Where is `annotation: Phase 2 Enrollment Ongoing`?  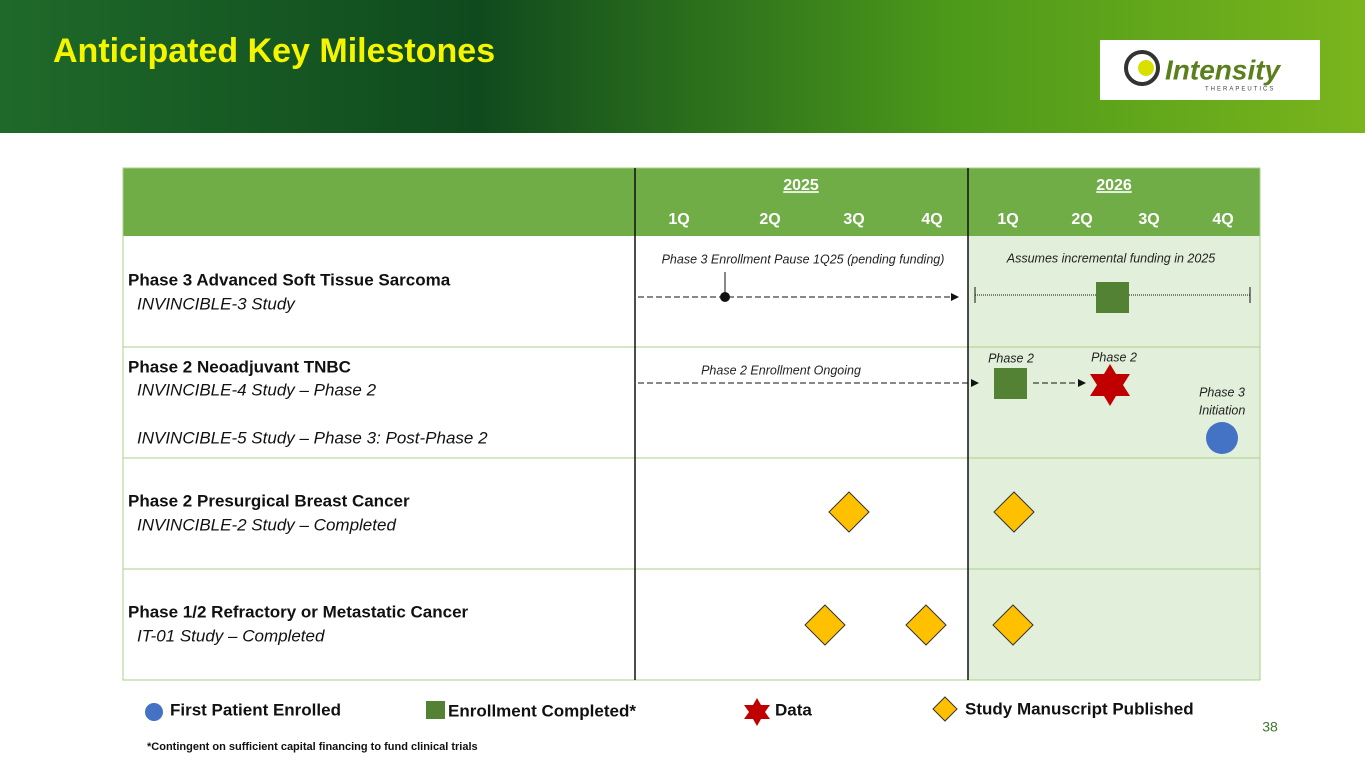
annotation: Phase 2 Enrollment Ongoing is located at coordinates (781, 370).